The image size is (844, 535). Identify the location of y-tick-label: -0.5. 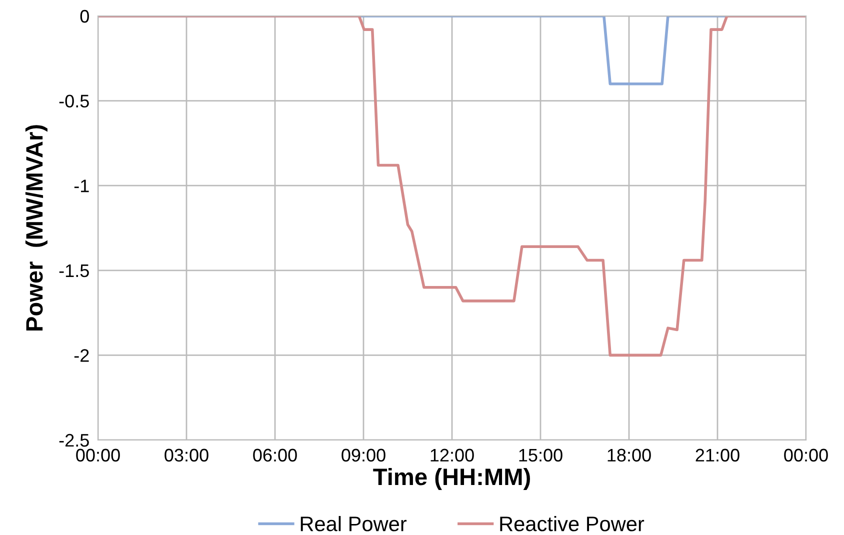
(74, 101).